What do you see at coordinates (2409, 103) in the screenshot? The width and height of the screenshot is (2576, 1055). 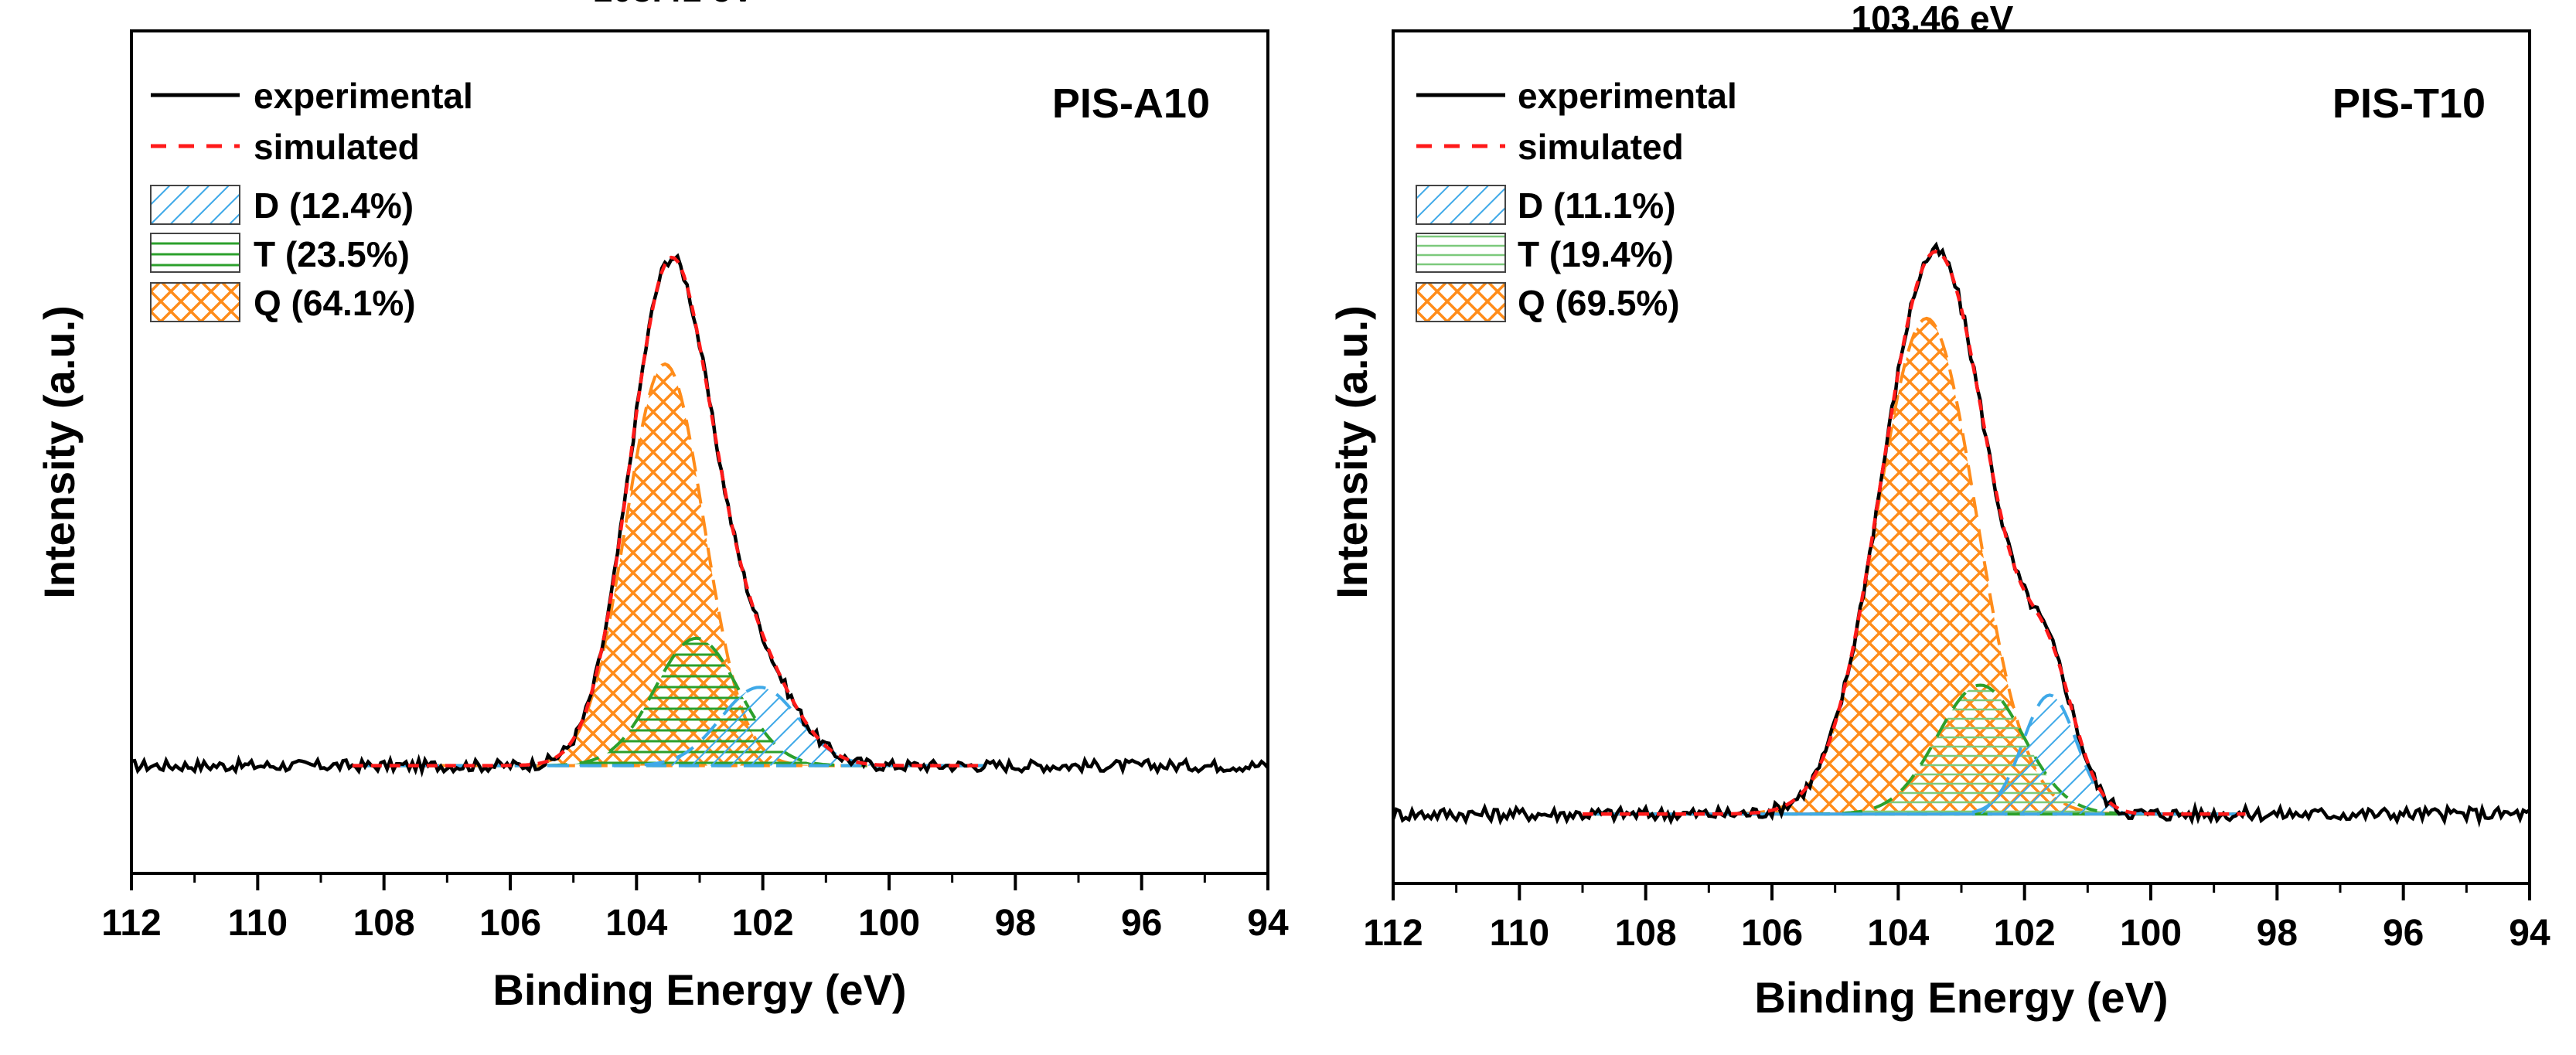 I see `panel-title: PIS-T10` at bounding box center [2409, 103].